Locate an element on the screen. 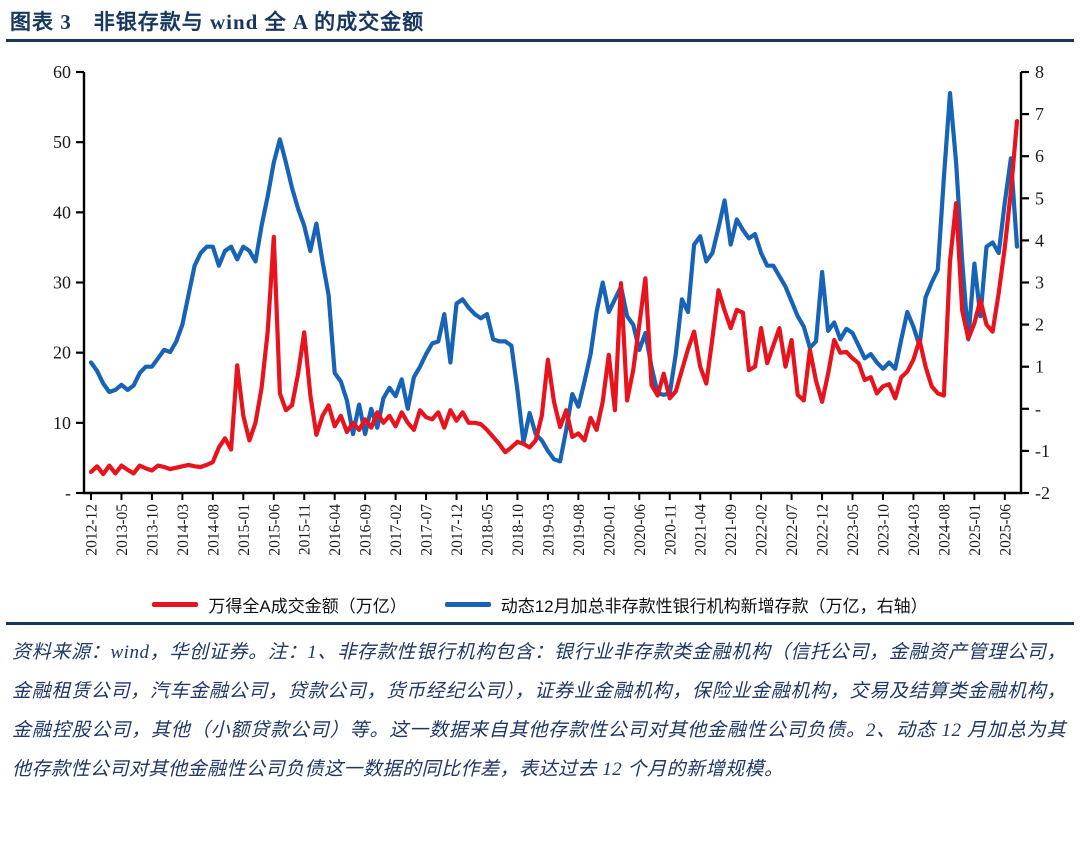 This screenshot has height=848, width=1080. right-axis-tick-label: 3 is located at coordinates (1039, 283).